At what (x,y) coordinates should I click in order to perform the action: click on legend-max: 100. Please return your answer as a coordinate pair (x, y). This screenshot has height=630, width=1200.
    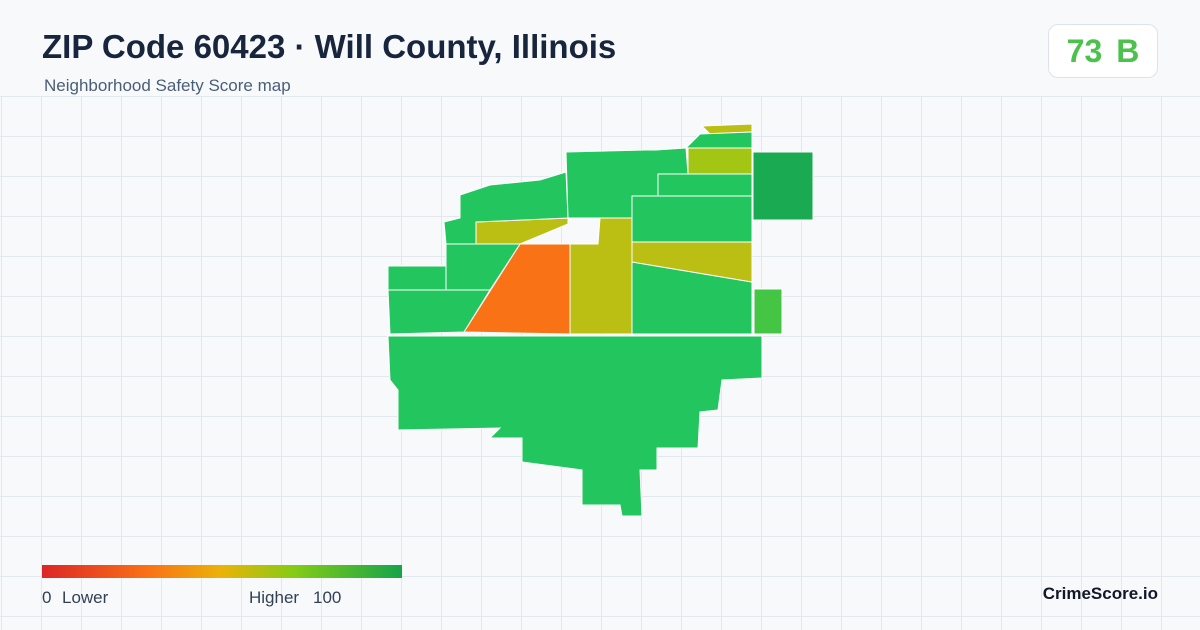
    Looking at the image, I should click on (327, 597).